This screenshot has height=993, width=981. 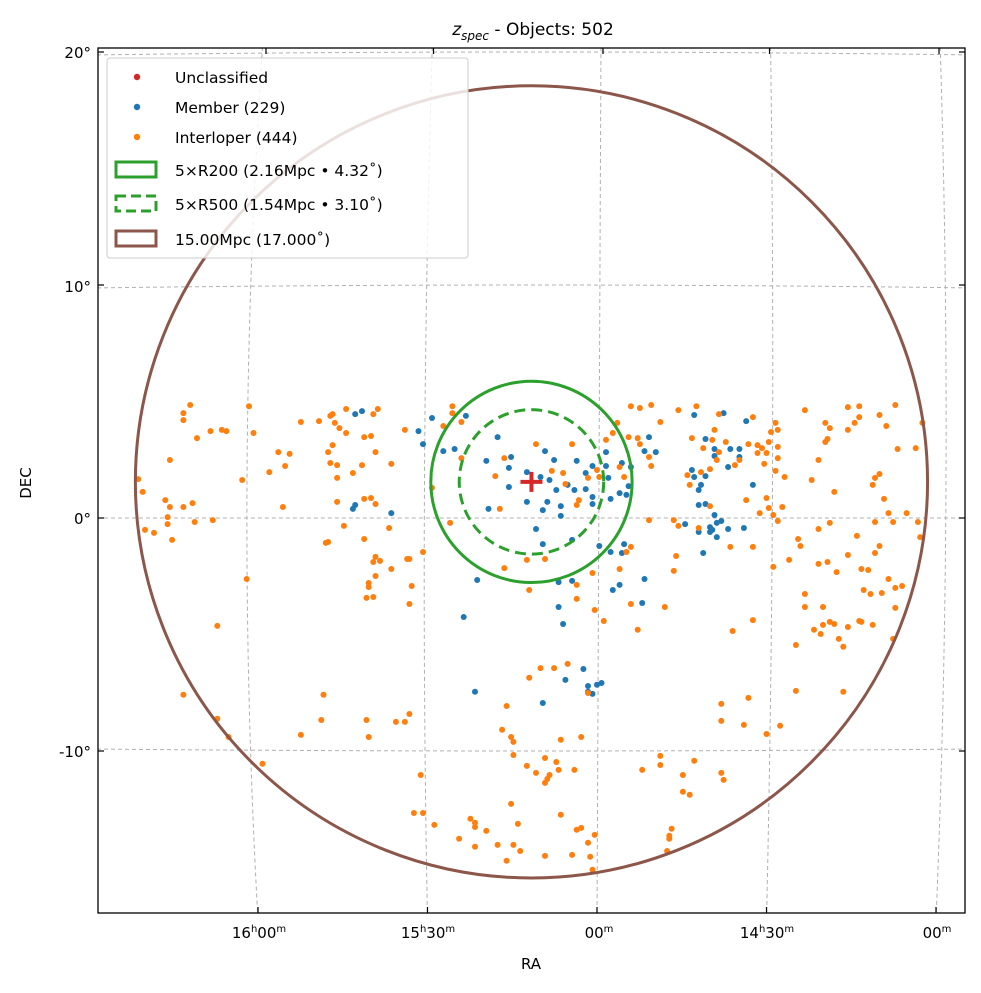 I want to click on legend-label-member: Member (229), so click(x=230, y=108).